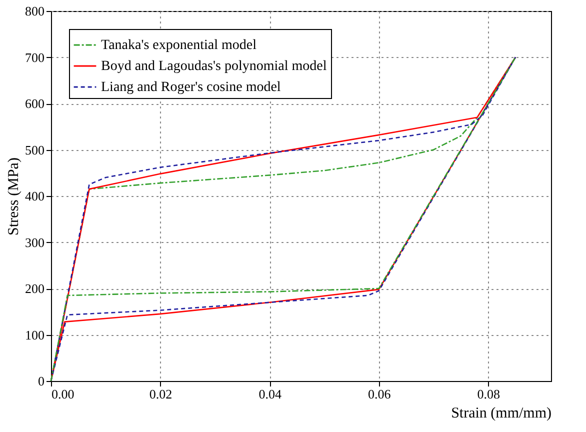  Describe the element at coordinates (41, 381) in the screenshot. I see `y-tick-label: 0` at that location.